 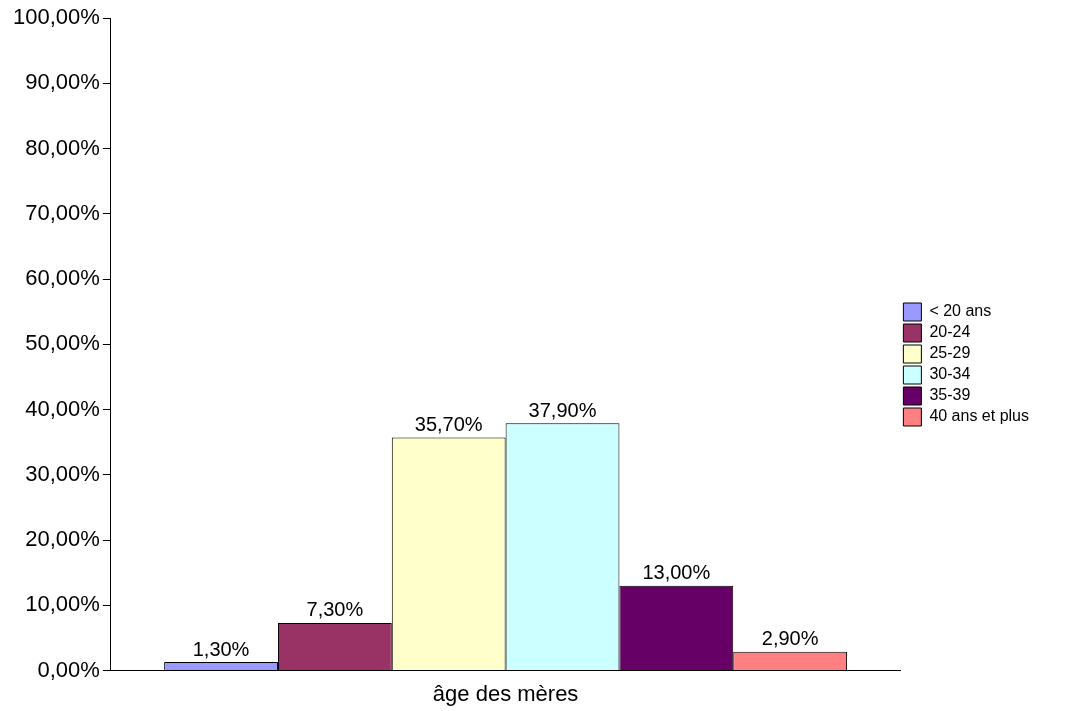 I want to click on y-tick-label: 60,00%, so click(x=62, y=278).